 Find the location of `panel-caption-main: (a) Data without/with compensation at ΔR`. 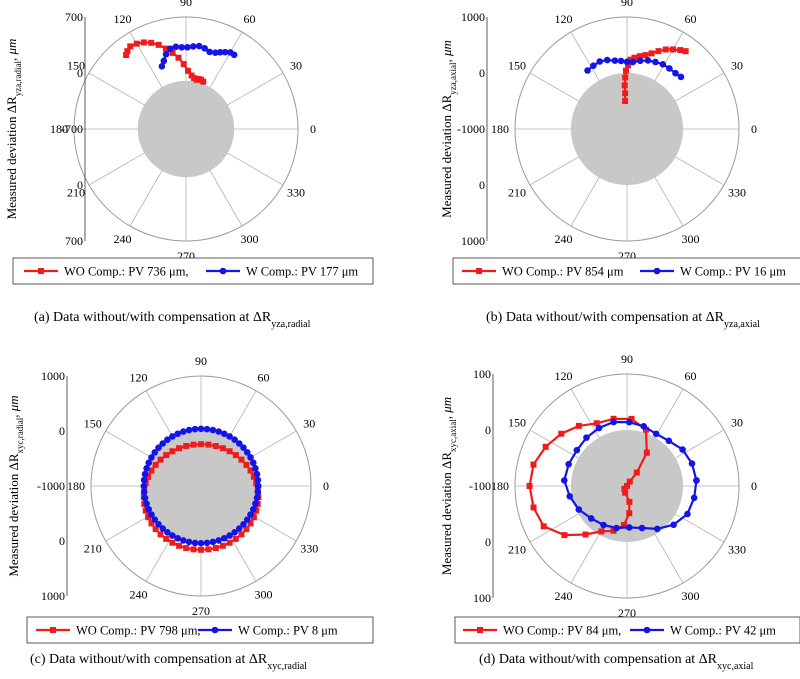

panel-caption-main: (a) Data without/with compensation at ΔR is located at coordinates (153, 317).